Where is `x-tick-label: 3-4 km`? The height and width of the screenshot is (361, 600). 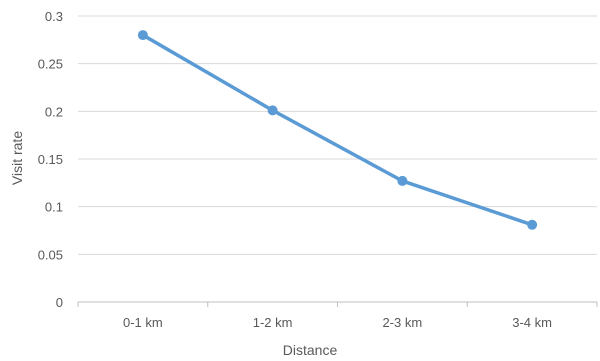
x-tick-label: 3-4 km is located at coordinates (532, 322).